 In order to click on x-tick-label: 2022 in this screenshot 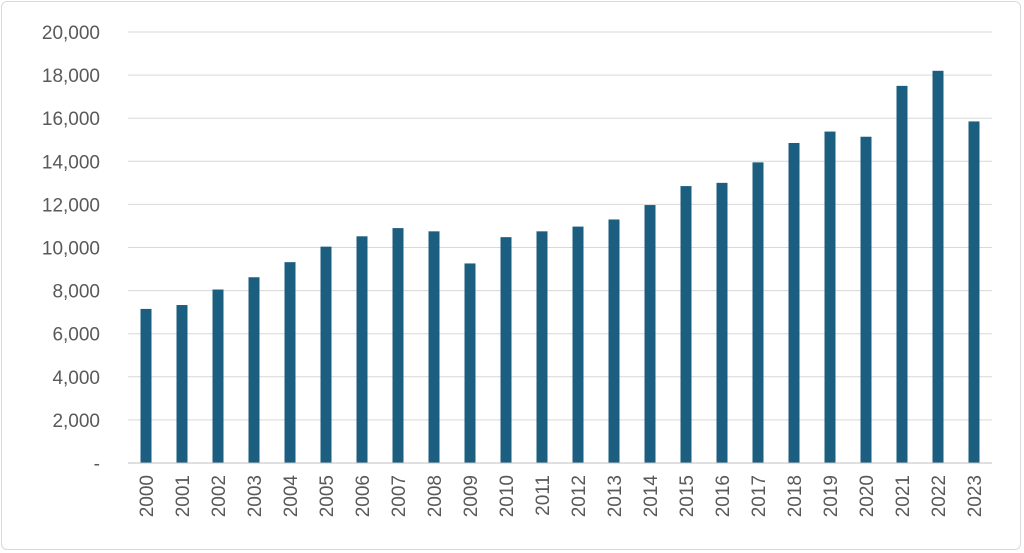, I will do `click(939, 496)`.